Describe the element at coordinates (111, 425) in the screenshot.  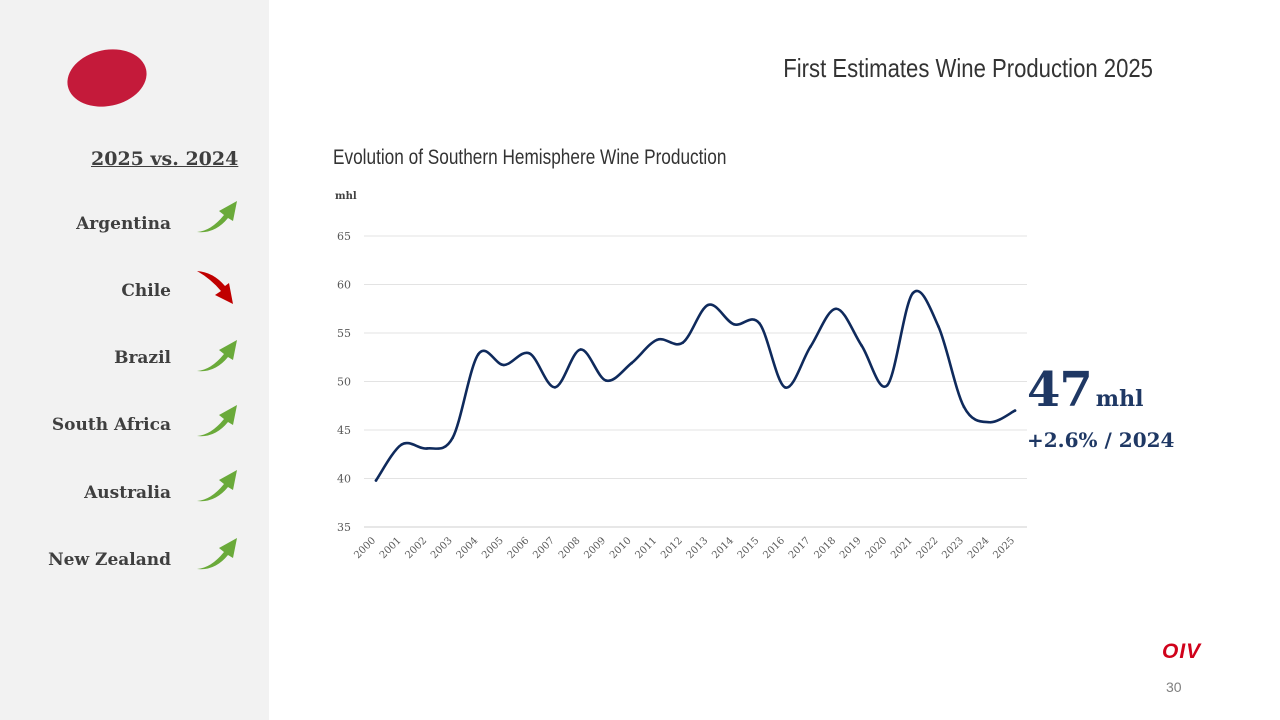
I see `country-label-south-africa: South Africa` at that location.